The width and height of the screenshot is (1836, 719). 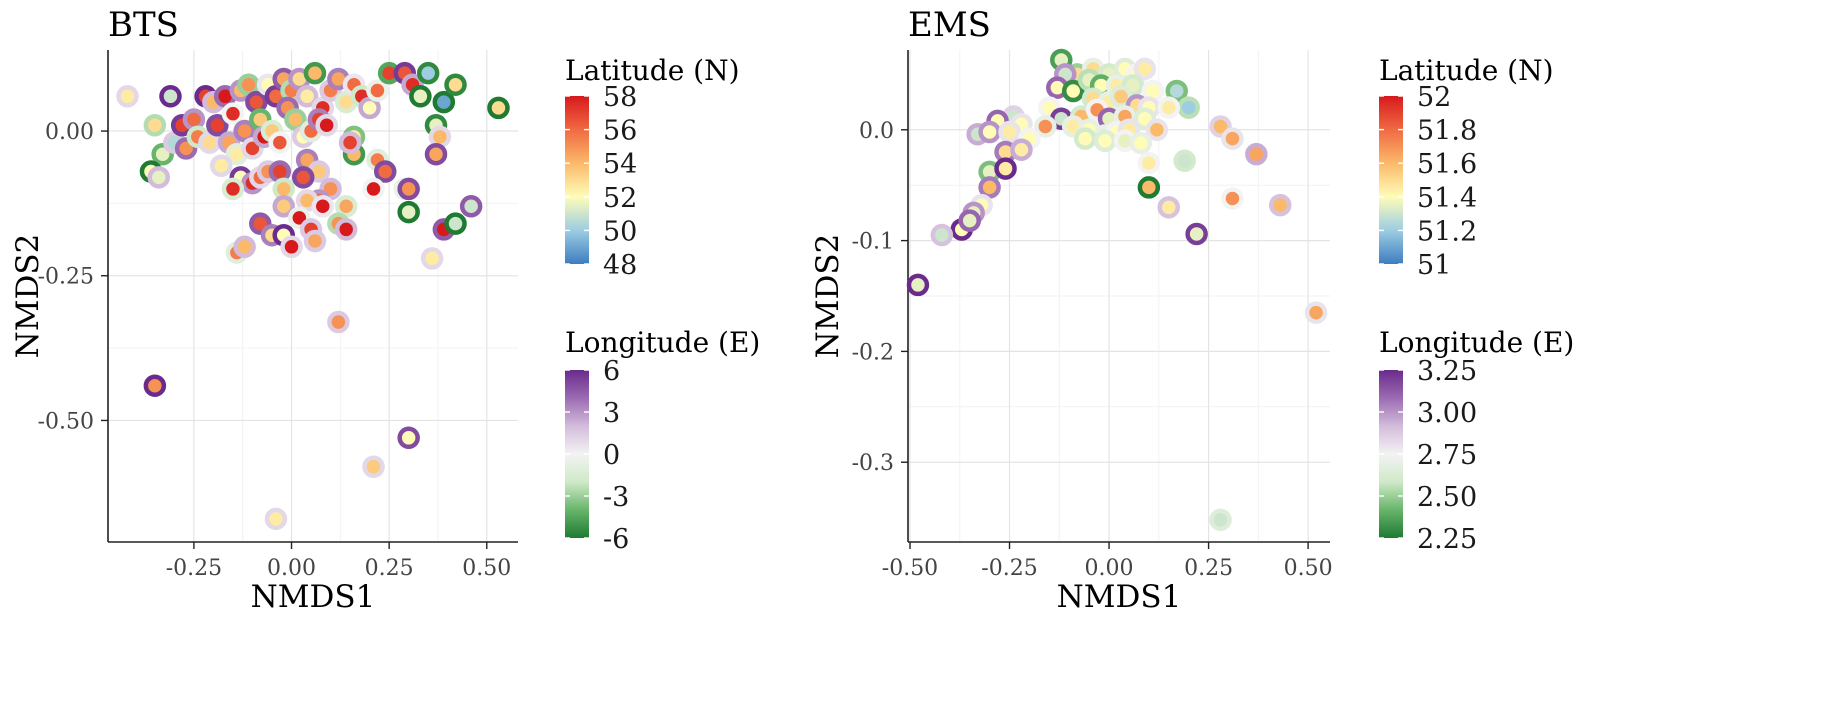 I want to click on y-tick-label: -0.1, so click(x=873, y=242).